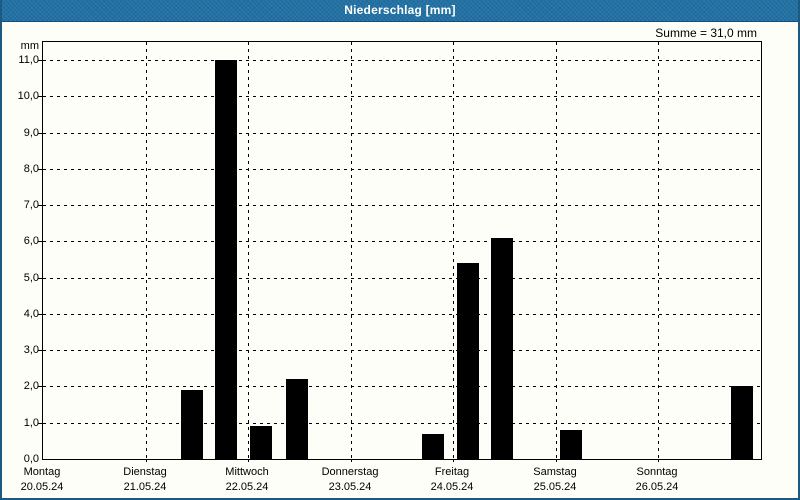 The image size is (800, 500). What do you see at coordinates (657, 472) in the screenshot?
I see `day-label: Sonntag` at bounding box center [657, 472].